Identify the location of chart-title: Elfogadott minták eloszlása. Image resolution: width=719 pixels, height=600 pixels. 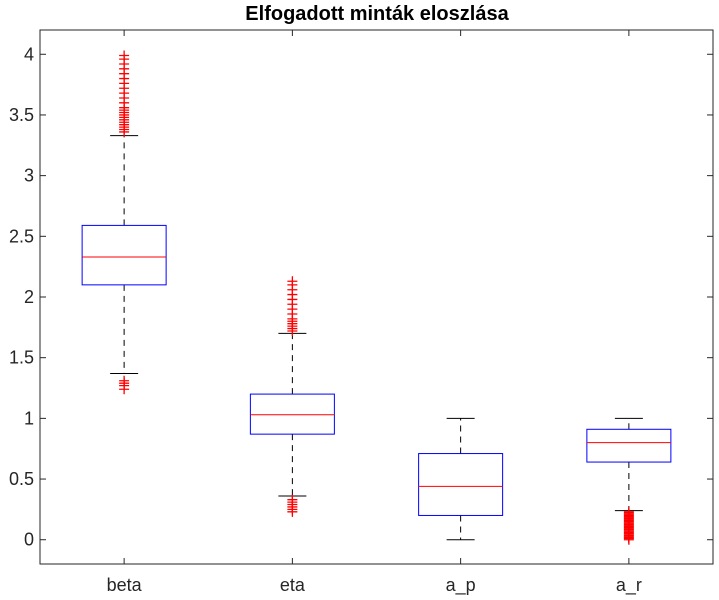
(377, 14).